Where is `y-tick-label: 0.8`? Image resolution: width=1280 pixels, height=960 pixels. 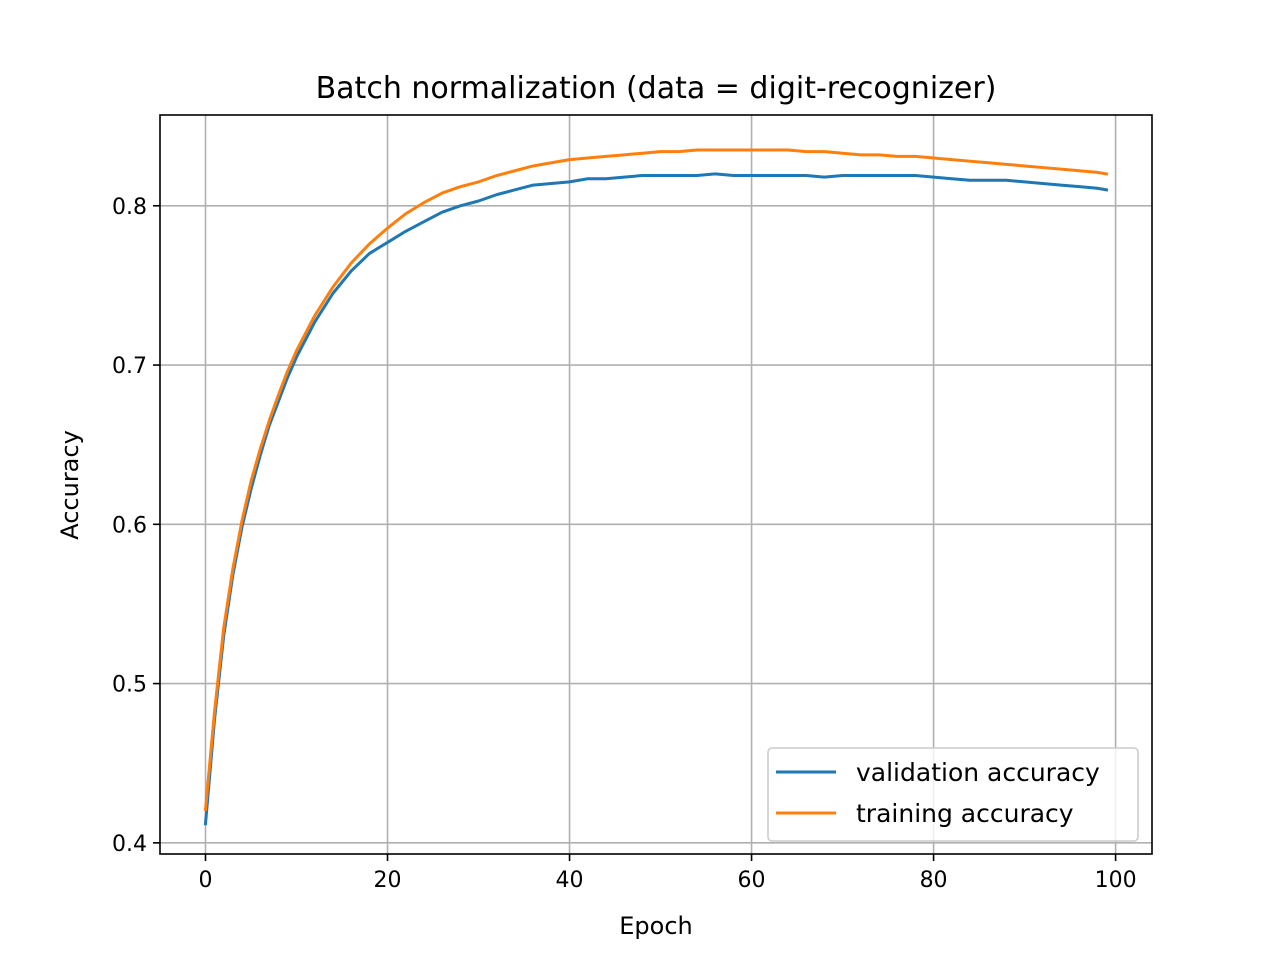 y-tick-label: 0.8 is located at coordinates (129, 207).